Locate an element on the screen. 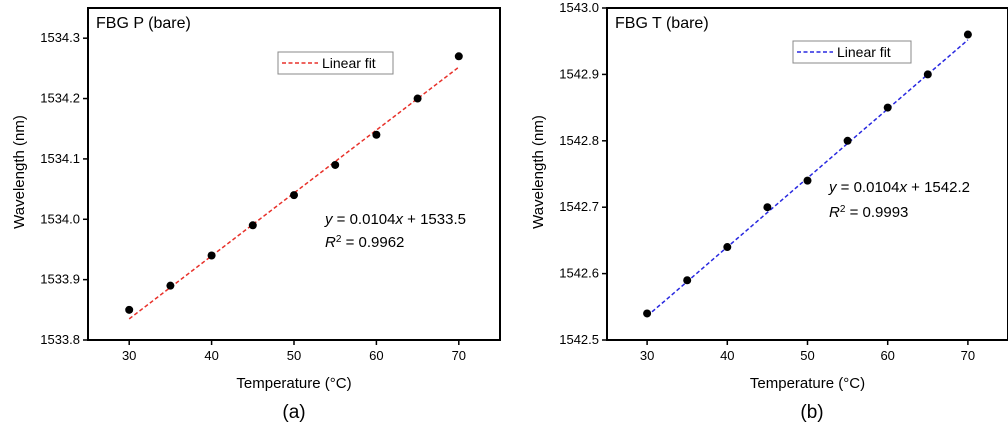 The width and height of the screenshot is (1008, 428). y-tick-label: 1542.9 is located at coordinates (579, 73).